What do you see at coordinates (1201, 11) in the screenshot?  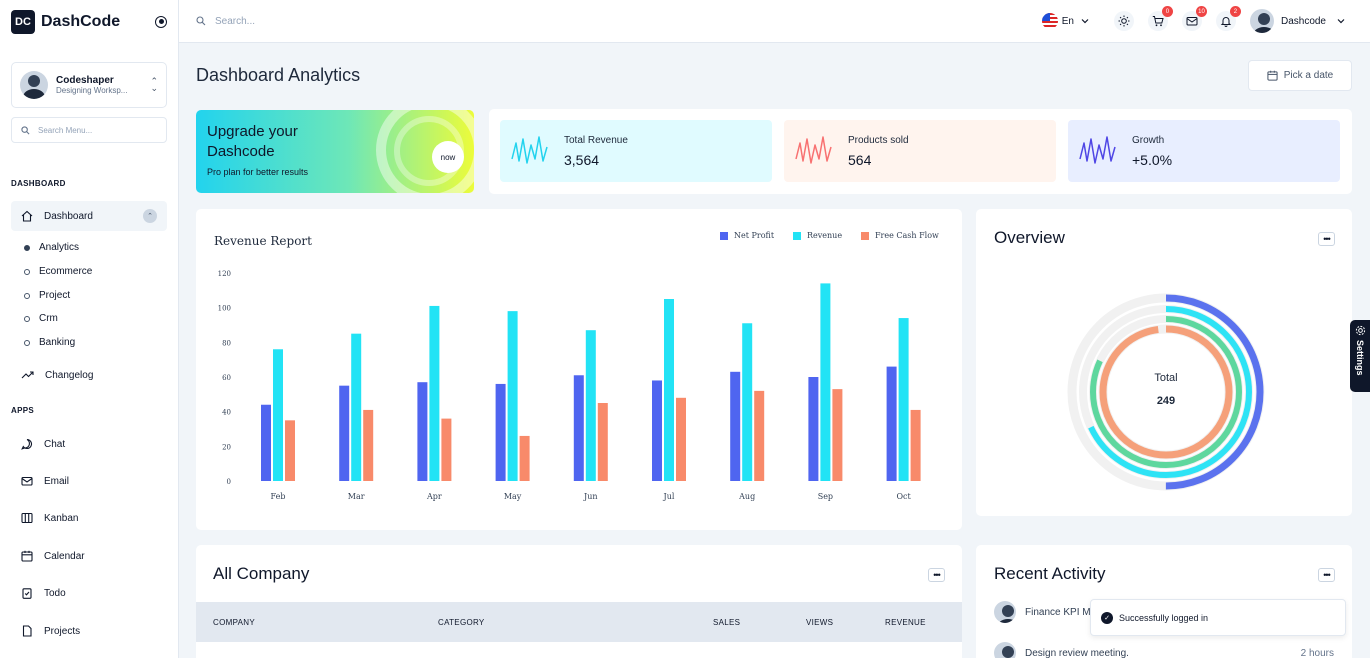 I see `mail-badge: 10` at bounding box center [1201, 11].